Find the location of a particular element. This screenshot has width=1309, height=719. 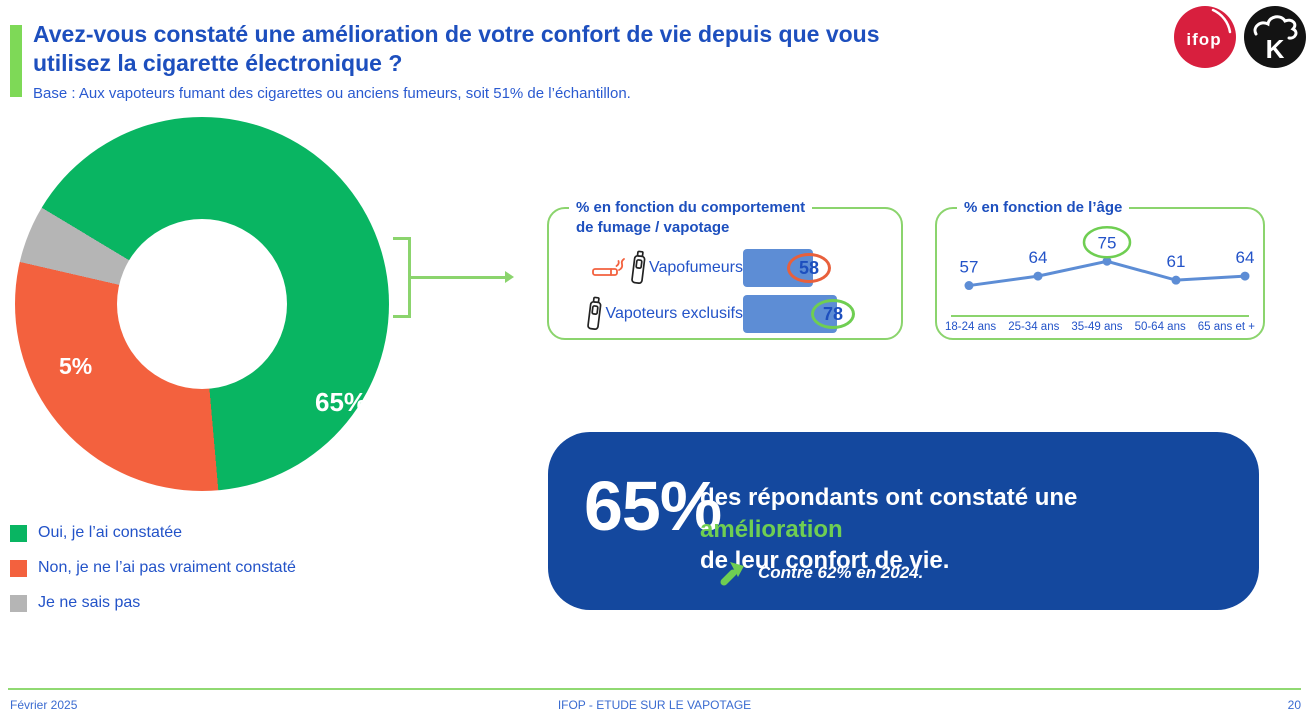

donut-label-nsp: 5% is located at coordinates (76, 366).